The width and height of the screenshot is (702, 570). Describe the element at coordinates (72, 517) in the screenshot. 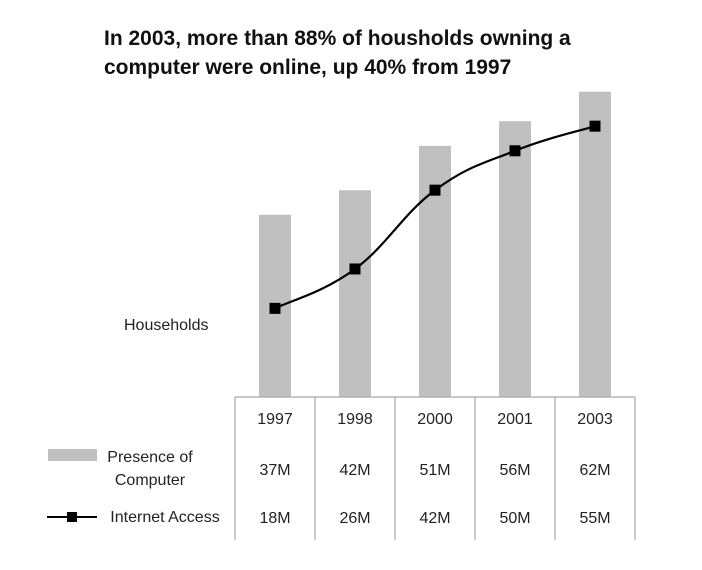

I see `legend-swatch-internet-marker` at that location.